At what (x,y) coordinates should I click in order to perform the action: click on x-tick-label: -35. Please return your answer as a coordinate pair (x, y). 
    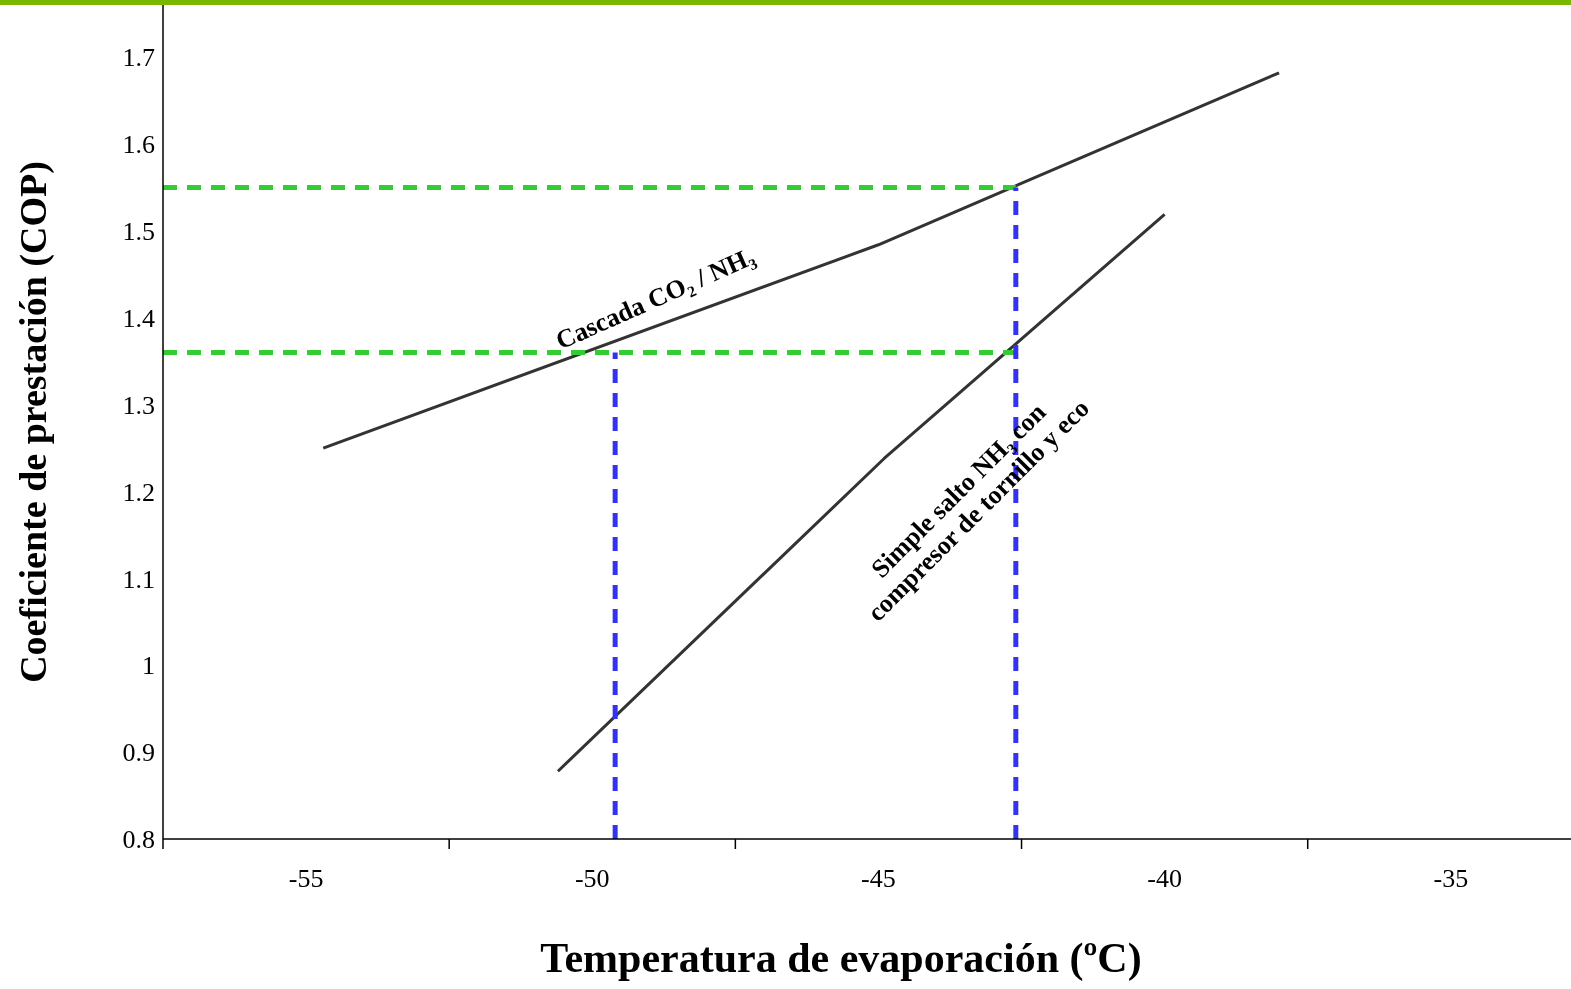
    Looking at the image, I should click on (1451, 878).